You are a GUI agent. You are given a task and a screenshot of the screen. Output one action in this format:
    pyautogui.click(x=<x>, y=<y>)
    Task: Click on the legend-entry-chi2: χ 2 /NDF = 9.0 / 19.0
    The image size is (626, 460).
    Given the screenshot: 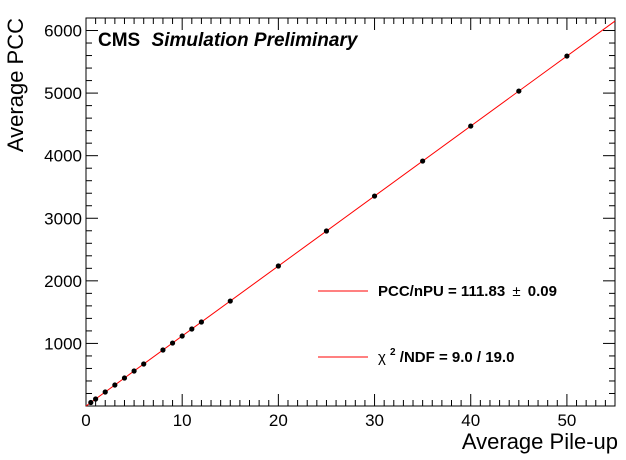 What is the action you would take?
    pyautogui.click(x=446, y=354)
    